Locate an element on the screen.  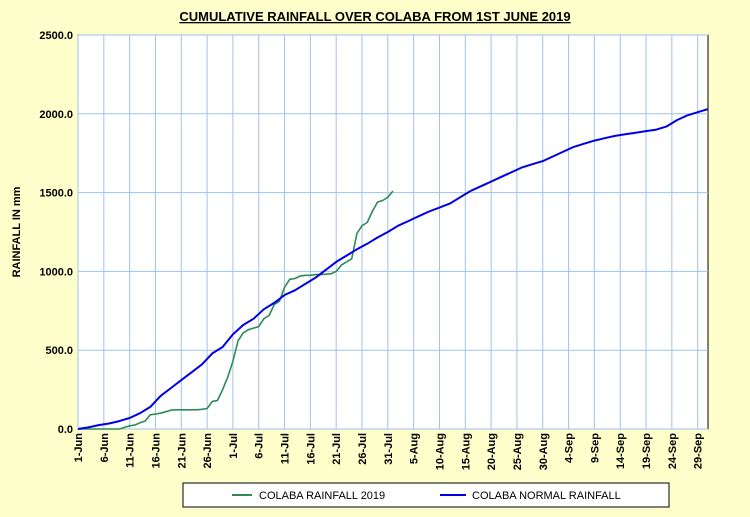
x-tick-label: 31-Jul is located at coordinates (389, 449).